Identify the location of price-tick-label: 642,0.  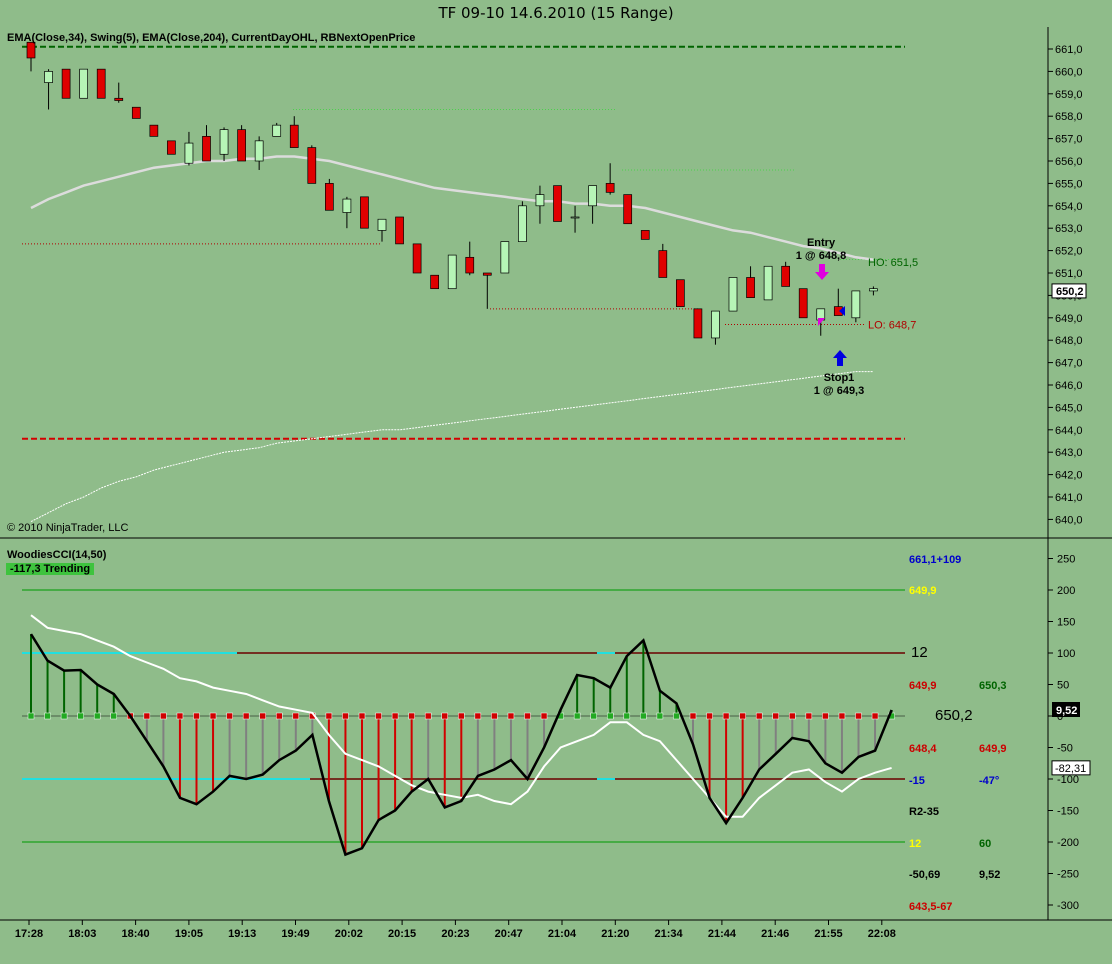
(1069, 476).